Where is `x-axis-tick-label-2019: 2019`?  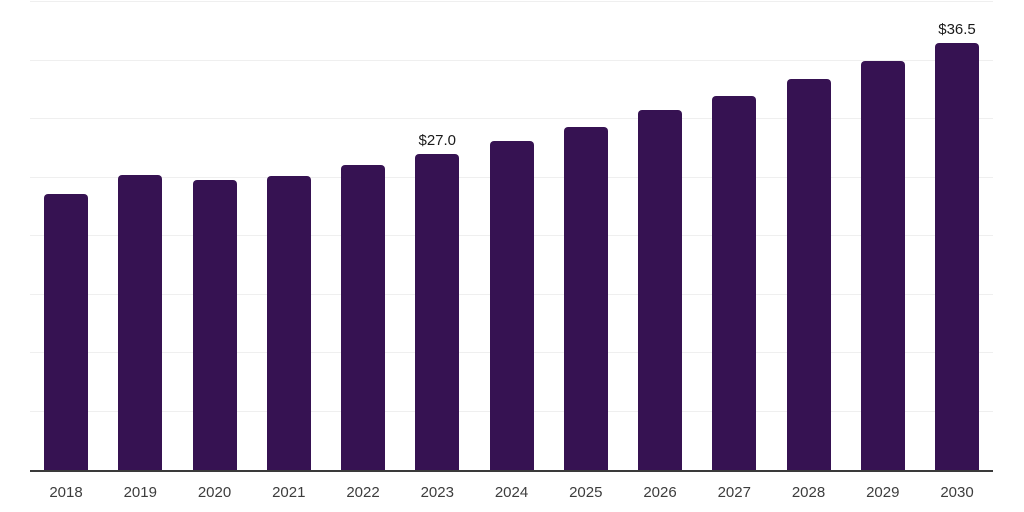 x-axis-tick-label-2019: 2019 is located at coordinates (140, 492).